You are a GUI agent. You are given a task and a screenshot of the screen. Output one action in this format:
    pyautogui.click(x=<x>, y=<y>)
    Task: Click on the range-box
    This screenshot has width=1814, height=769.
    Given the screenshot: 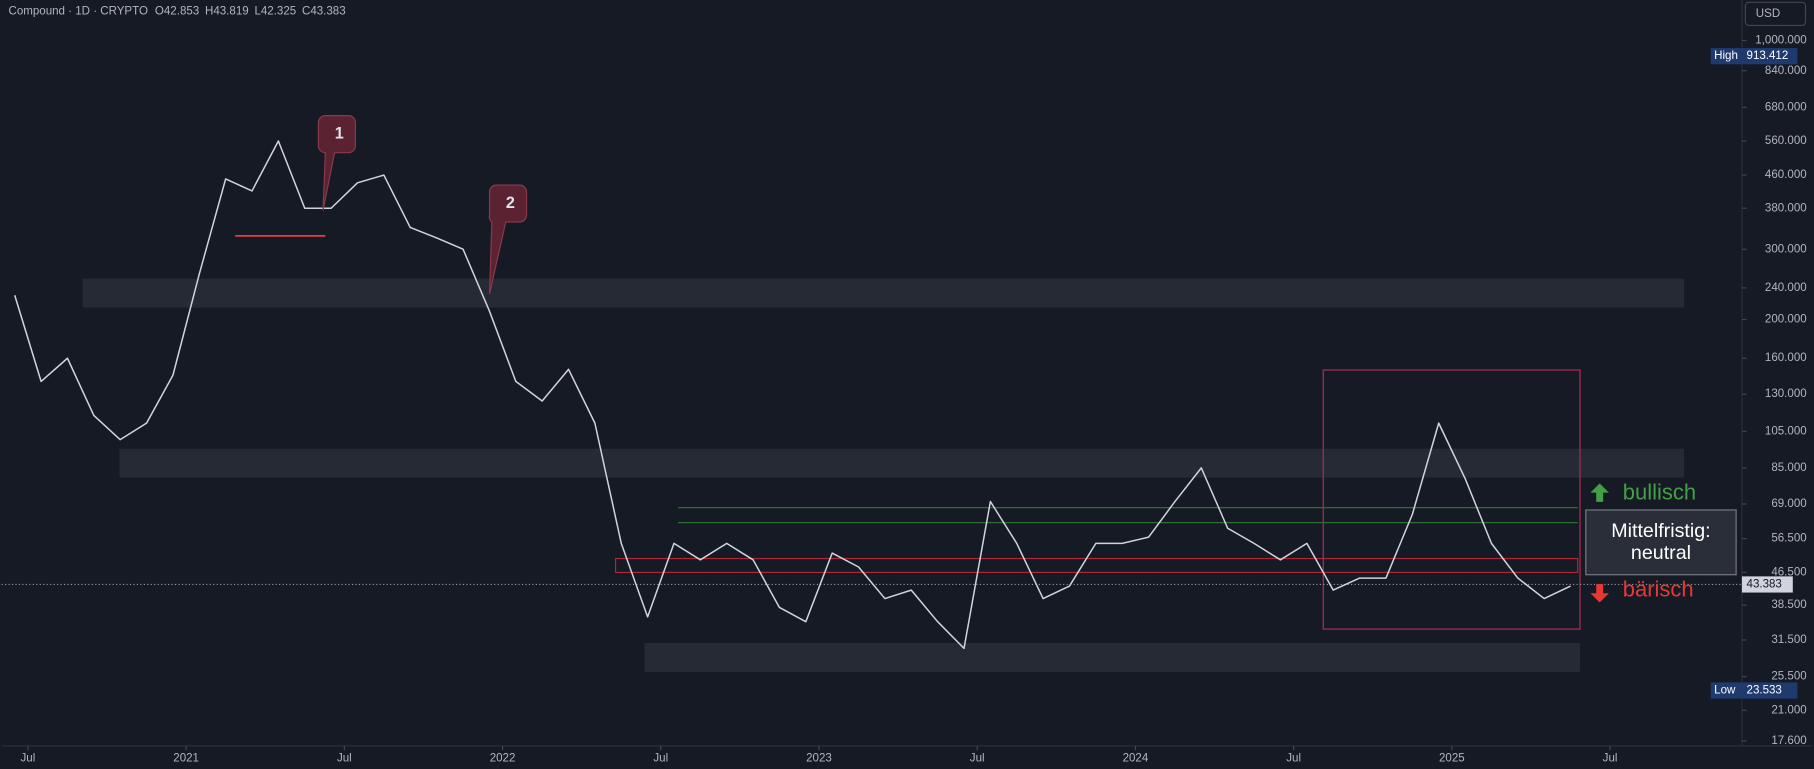 What is the action you would take?
    pyautogui.click(x=1451, y=499)
    